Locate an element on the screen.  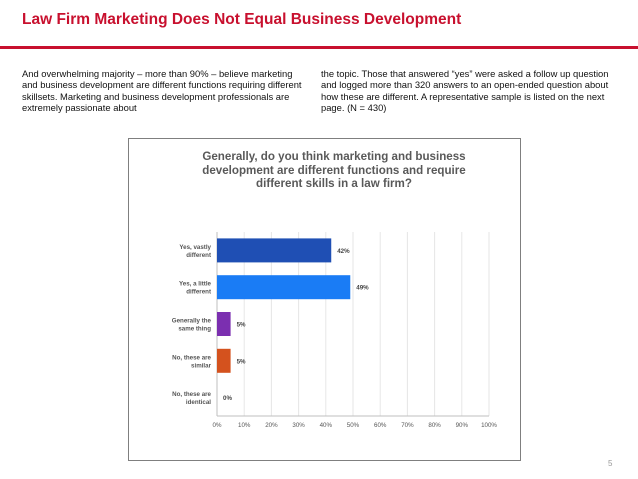
data-label: 42% is located at coordinates (343, 251).